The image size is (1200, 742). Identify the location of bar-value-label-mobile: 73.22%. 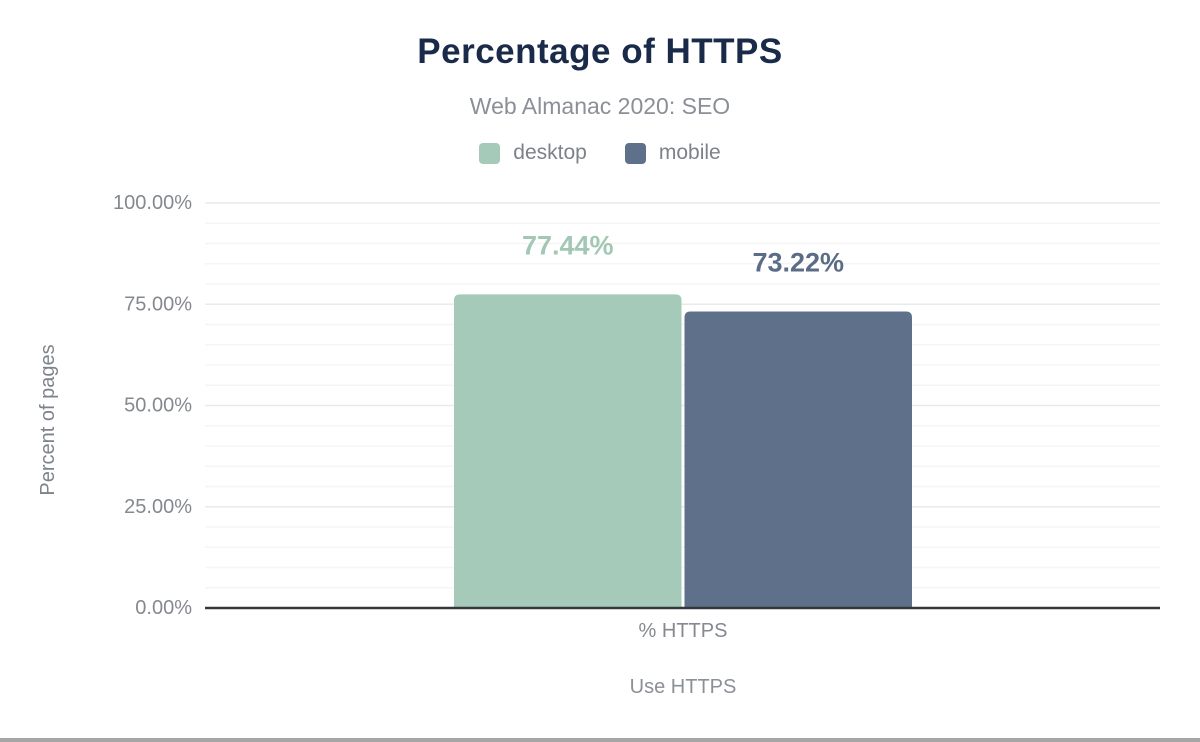
(798, 262).